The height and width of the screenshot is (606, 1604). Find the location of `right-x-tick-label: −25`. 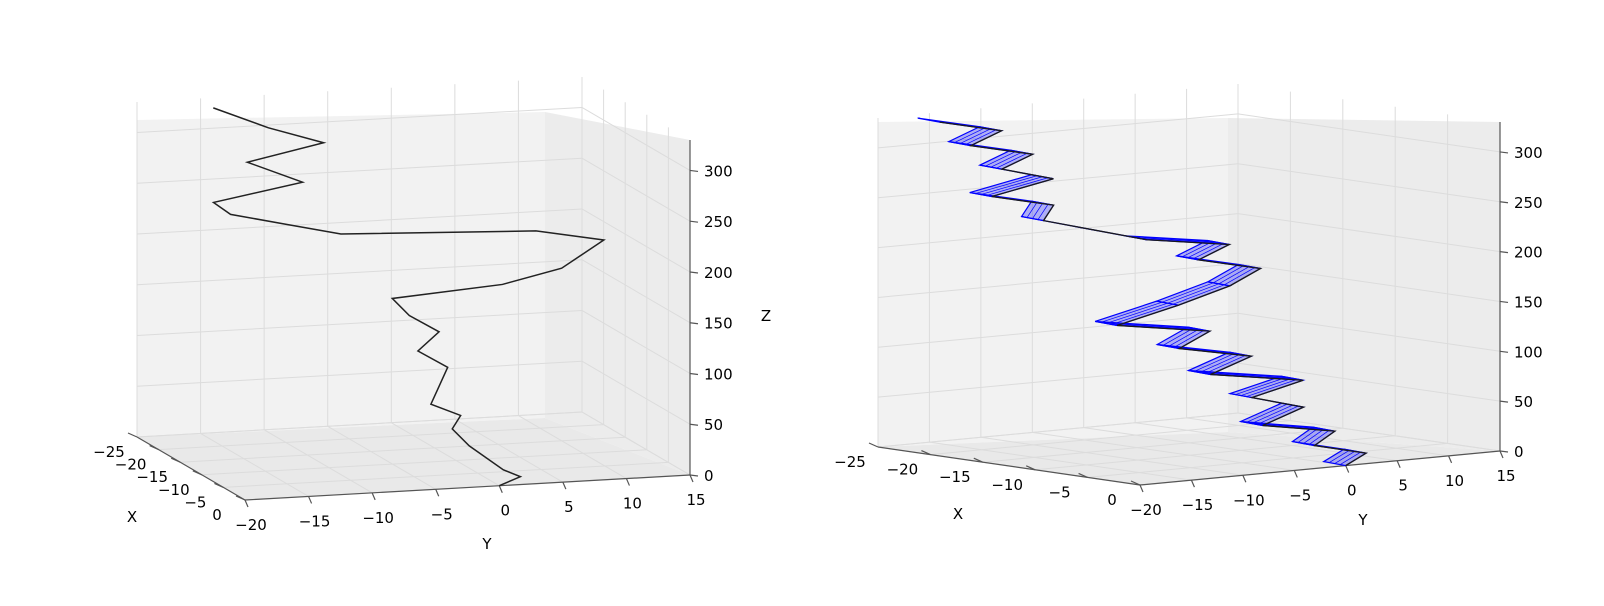

right-x-tick-label: −25 is located at coordinates (850, 462).